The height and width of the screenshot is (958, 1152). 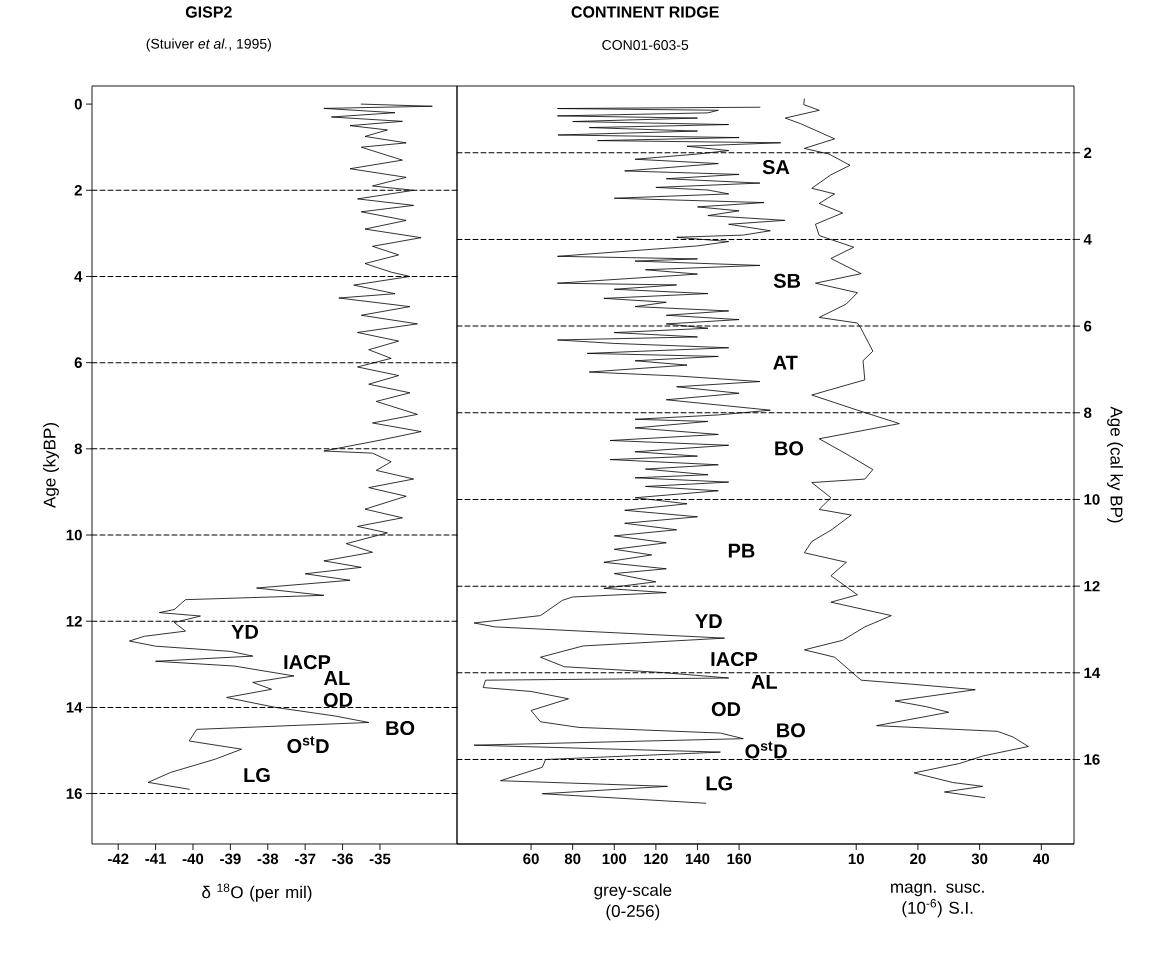 I want to click on y-tick-label: 0, so click(x=78, y=104).